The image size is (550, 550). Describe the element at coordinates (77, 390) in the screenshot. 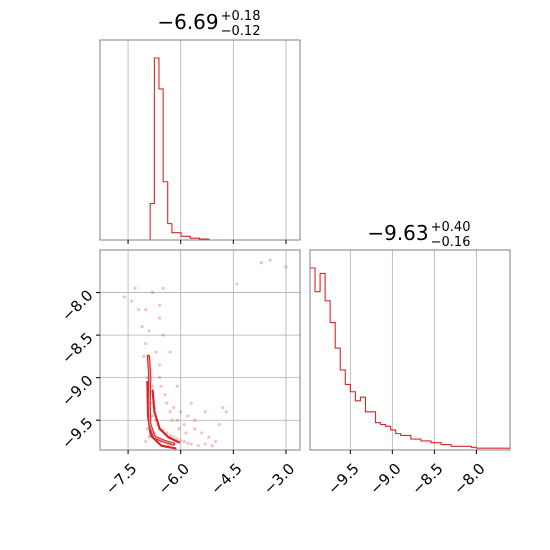

I see `y-tick-label: −9.0` at that location.